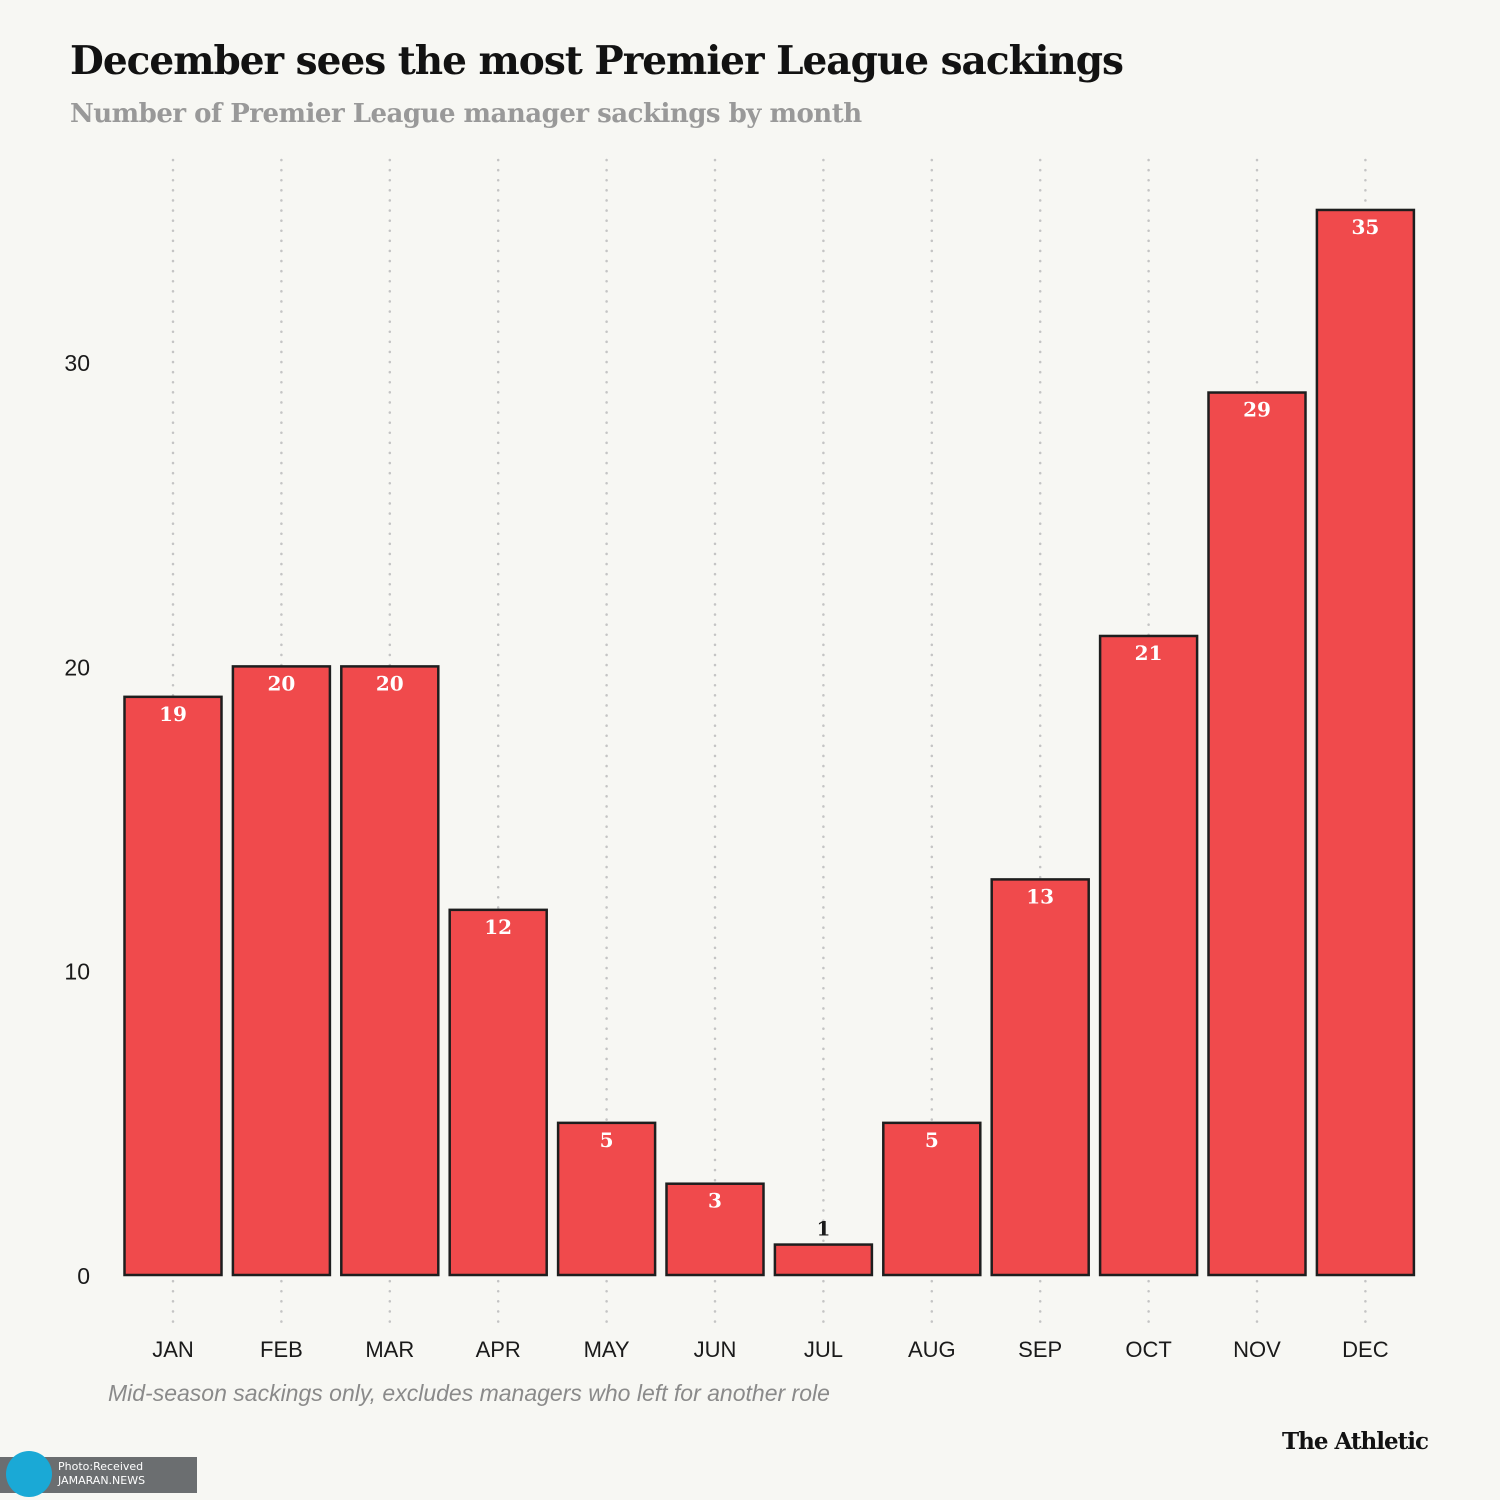  What do you see at coordinates (1040, 1349) in the screenshot?
I see `x-tick-label: SEP` at bounding box center [1040, 1349].